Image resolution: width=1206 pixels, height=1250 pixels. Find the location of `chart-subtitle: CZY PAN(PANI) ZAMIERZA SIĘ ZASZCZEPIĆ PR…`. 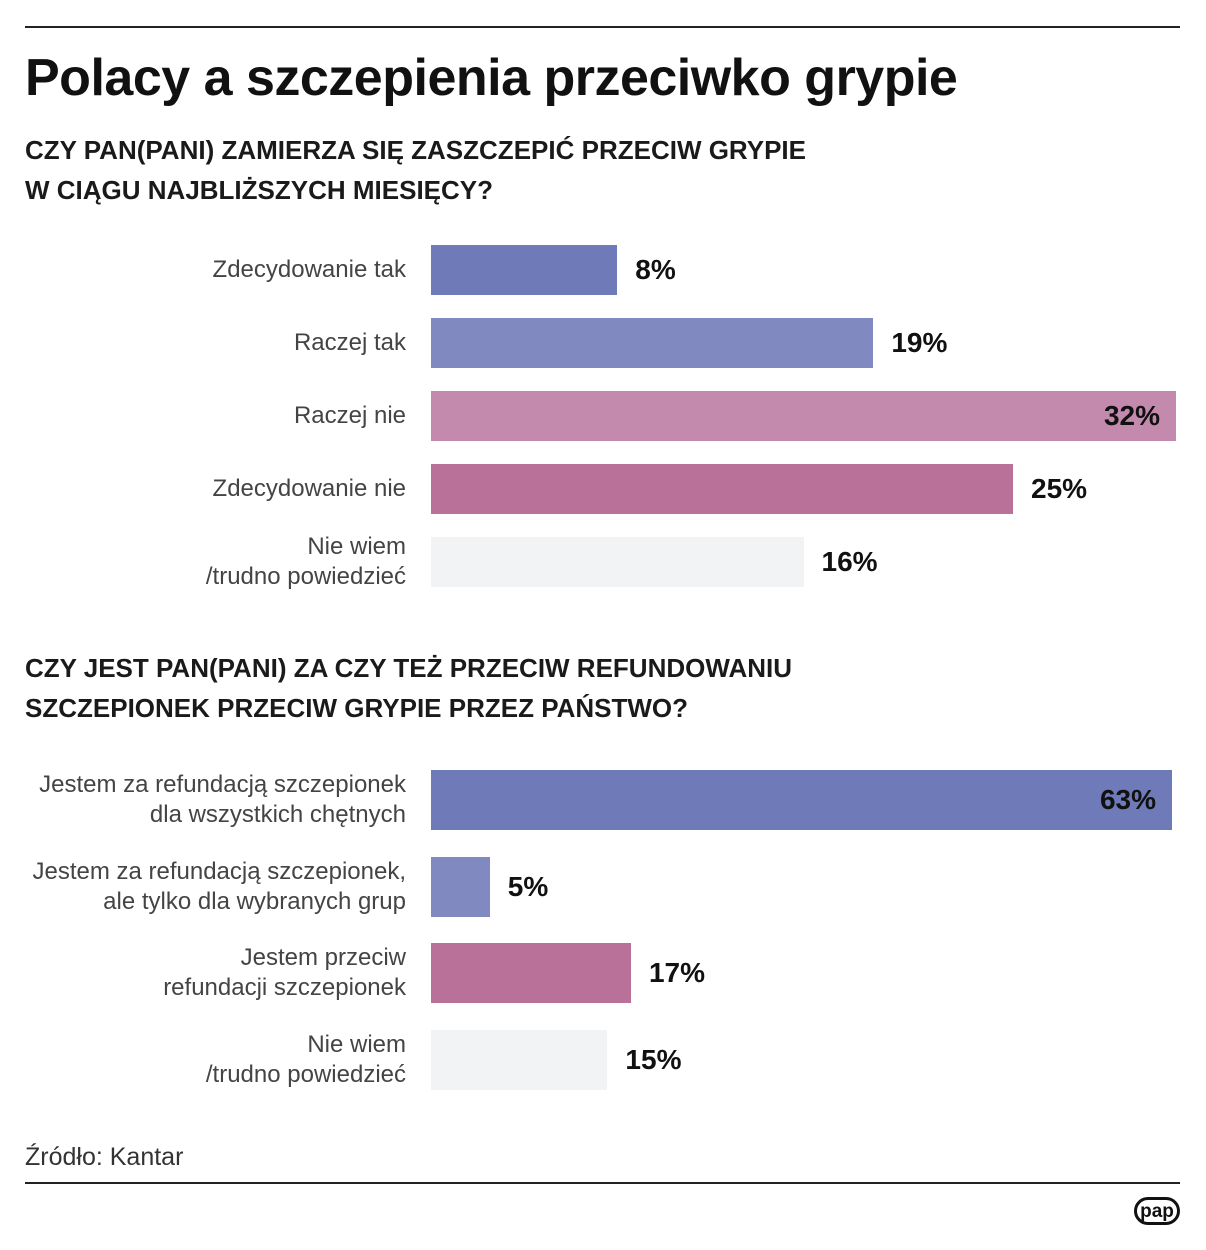

chart-subtitle: CZY PAN(PANI) ZAMIERZA SIĘ ZASZCZEPIĆ PR… is located at coordinates (415, 170).